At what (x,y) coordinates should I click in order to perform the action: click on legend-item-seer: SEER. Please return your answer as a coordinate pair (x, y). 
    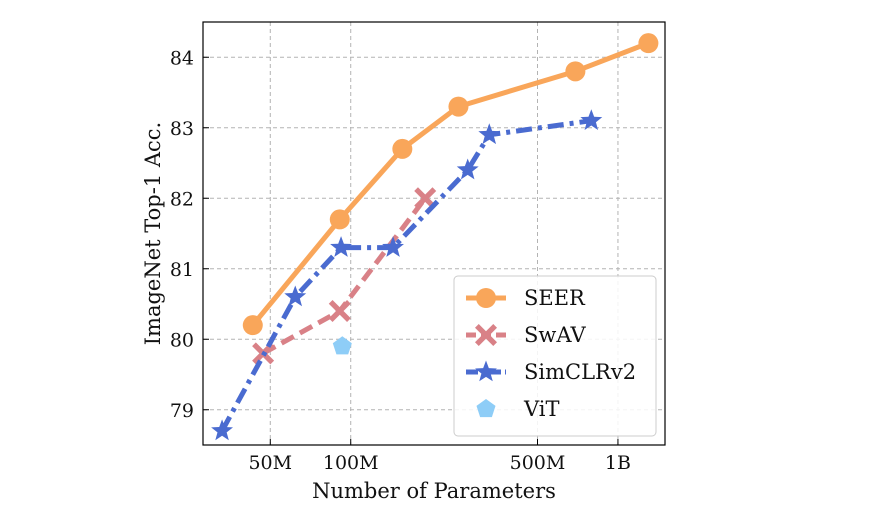
    Looking at the image, I should click on (526, 298).